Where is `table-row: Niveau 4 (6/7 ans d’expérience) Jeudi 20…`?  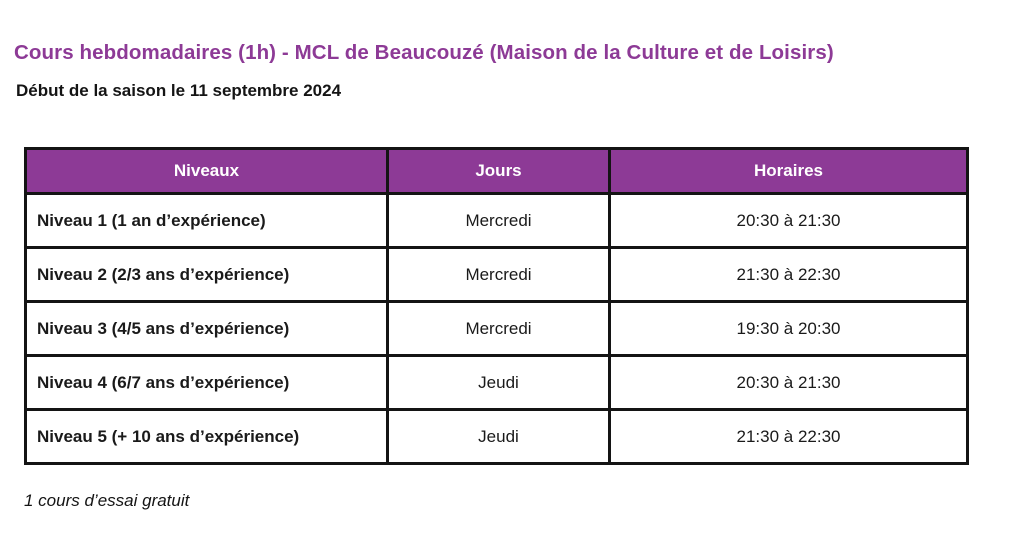
table-row: Niveau 4 (6/7 ans d’expérience) Jeudi 20… is located at coordinates (496, 382).